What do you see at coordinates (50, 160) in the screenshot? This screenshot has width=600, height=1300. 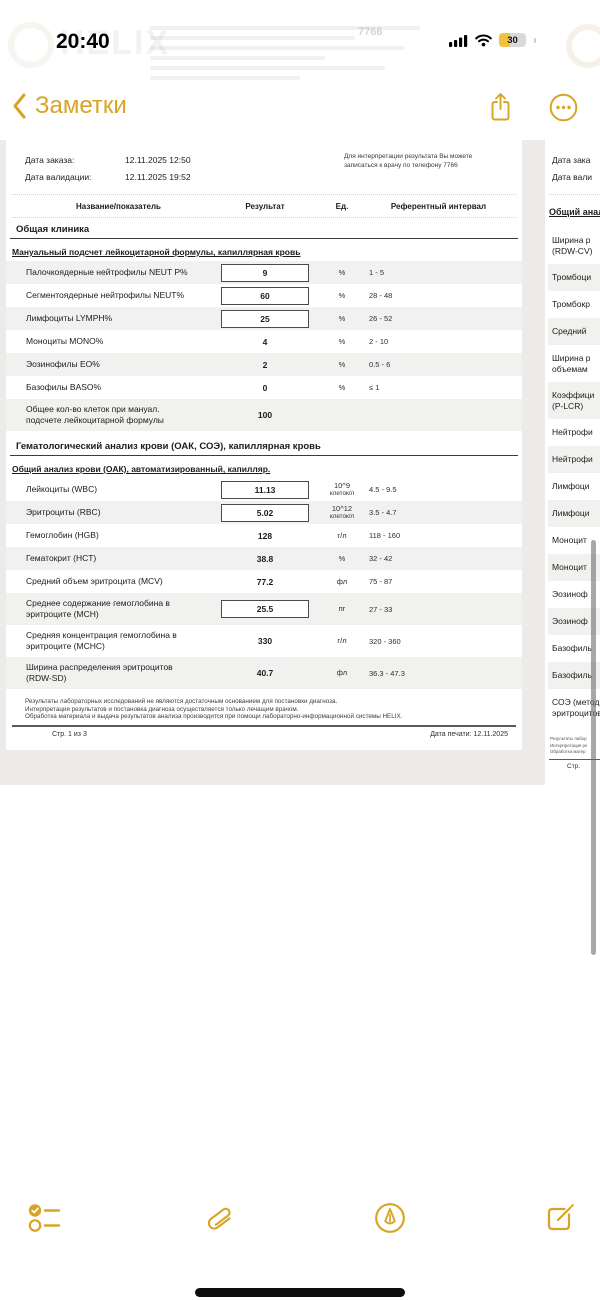 I see `order-date-label: Дата заказа:` at bounding box center [50, 160].